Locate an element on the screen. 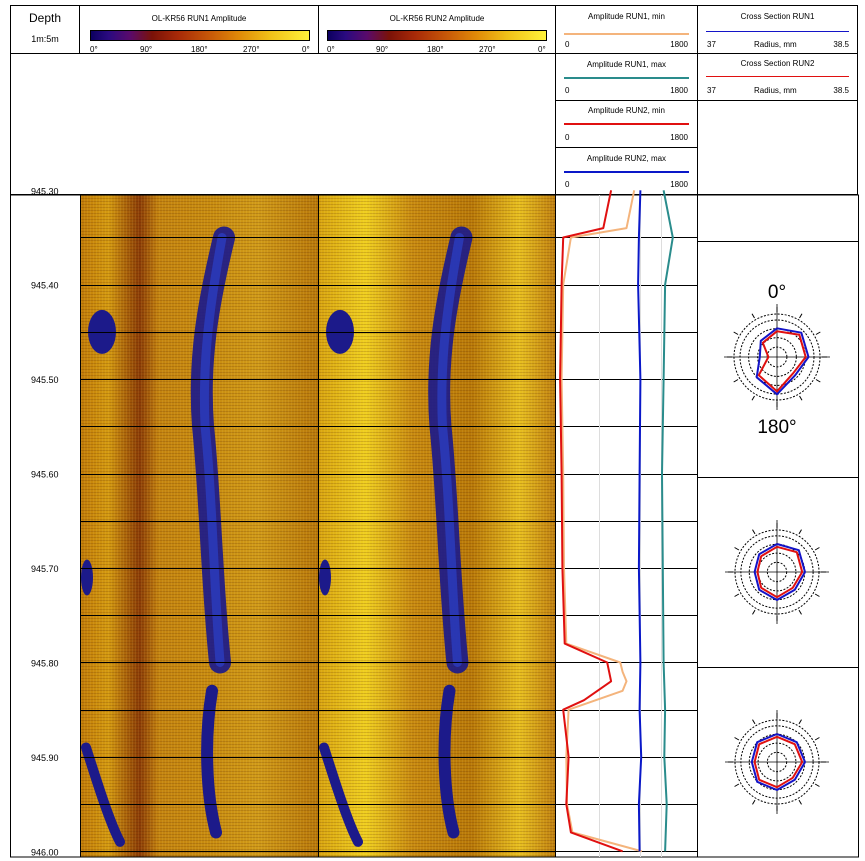 This screenshot has height=861, width=865. run1-tick-90: 90° is located at coordinates (146, 49).